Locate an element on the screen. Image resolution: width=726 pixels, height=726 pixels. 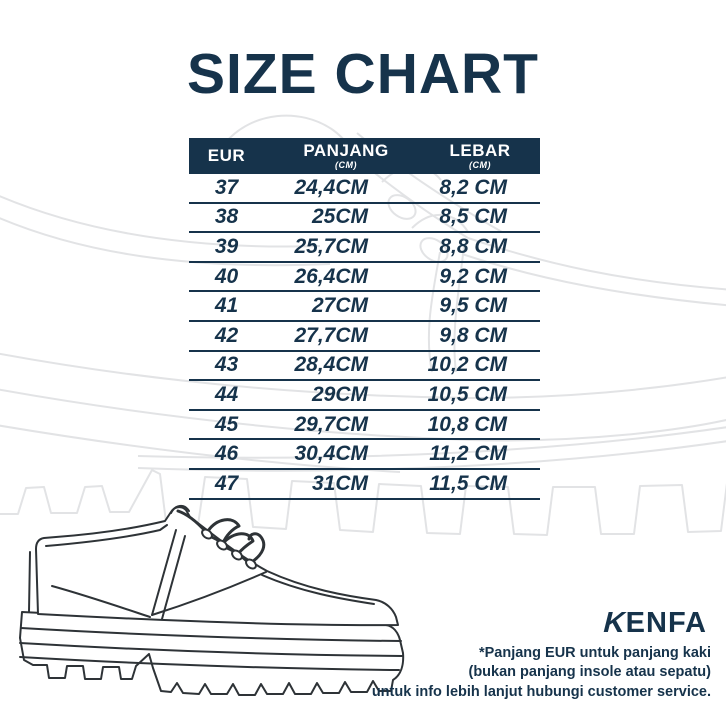
size-eur-value: 41 is located at coordinates (226, 306).